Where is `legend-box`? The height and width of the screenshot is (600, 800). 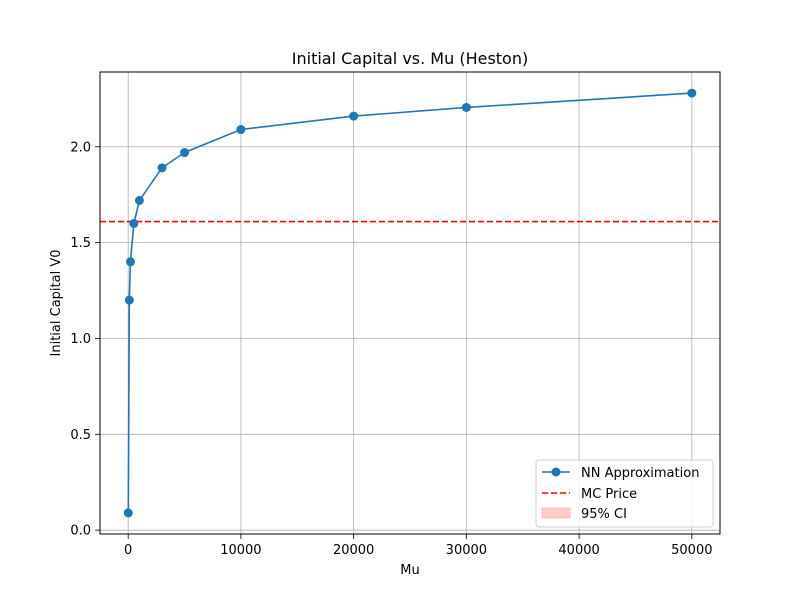
legend-box is located at coordinates (624, 493).